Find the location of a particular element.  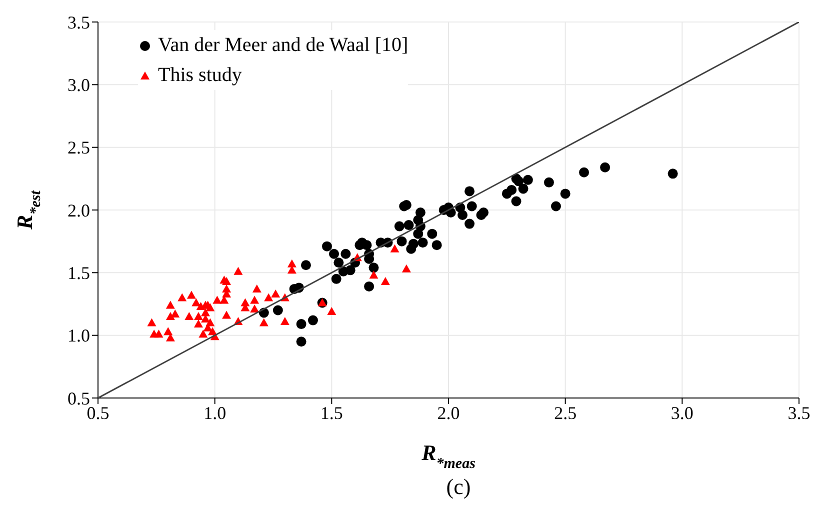

legend-label: This study is located at coordinates (200, 75).